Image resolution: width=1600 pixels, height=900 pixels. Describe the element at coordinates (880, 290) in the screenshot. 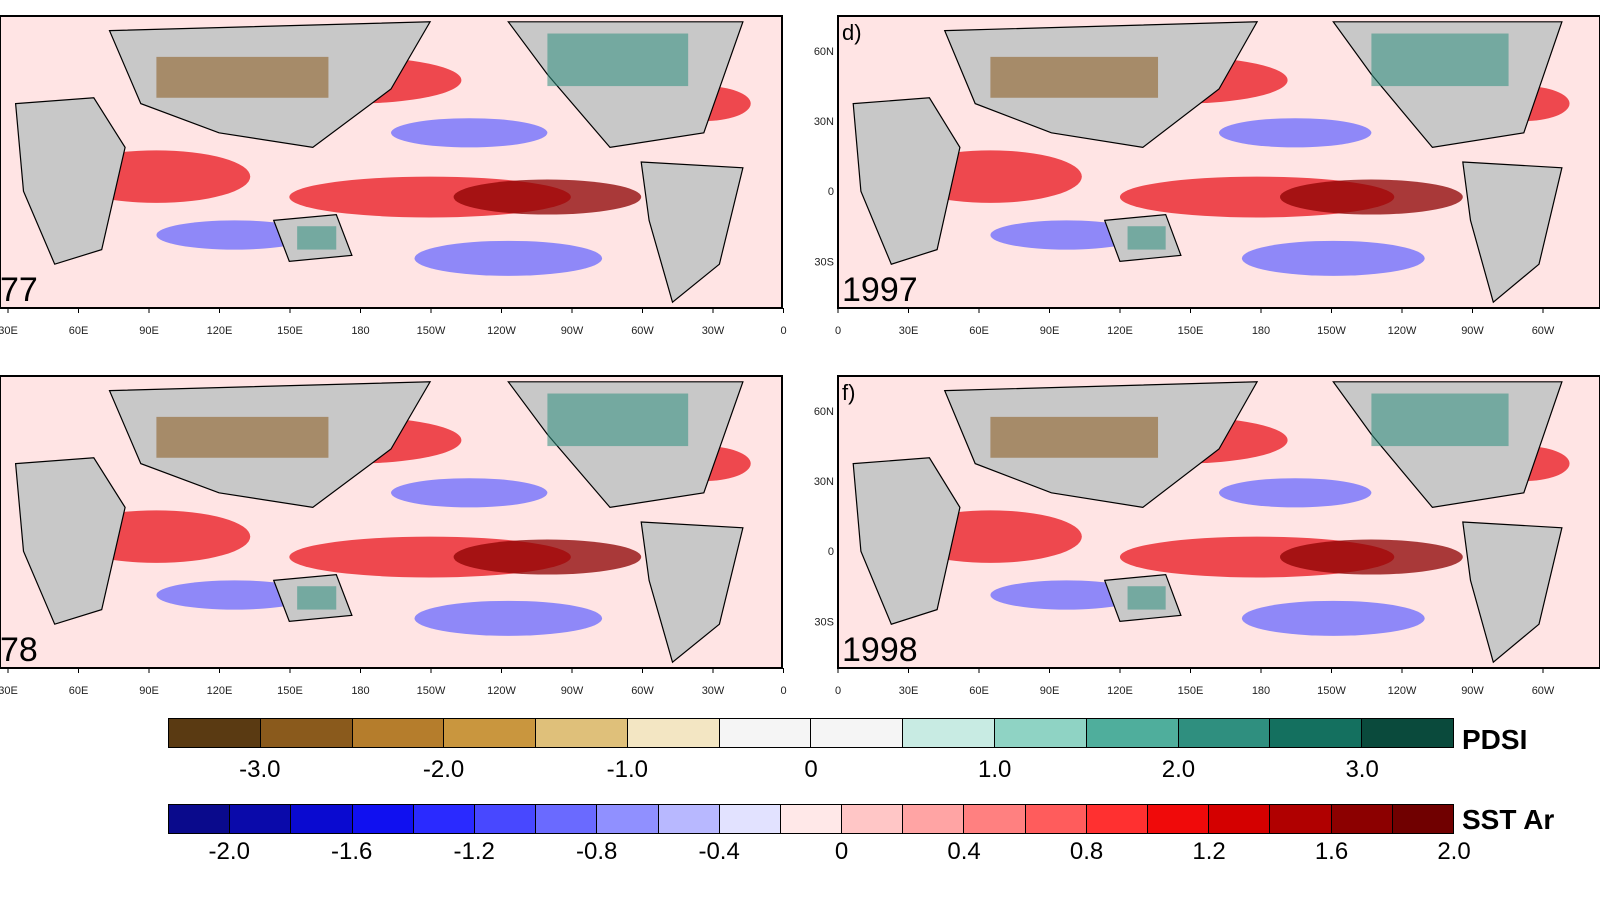

I see `year-label: 1997` at that location.